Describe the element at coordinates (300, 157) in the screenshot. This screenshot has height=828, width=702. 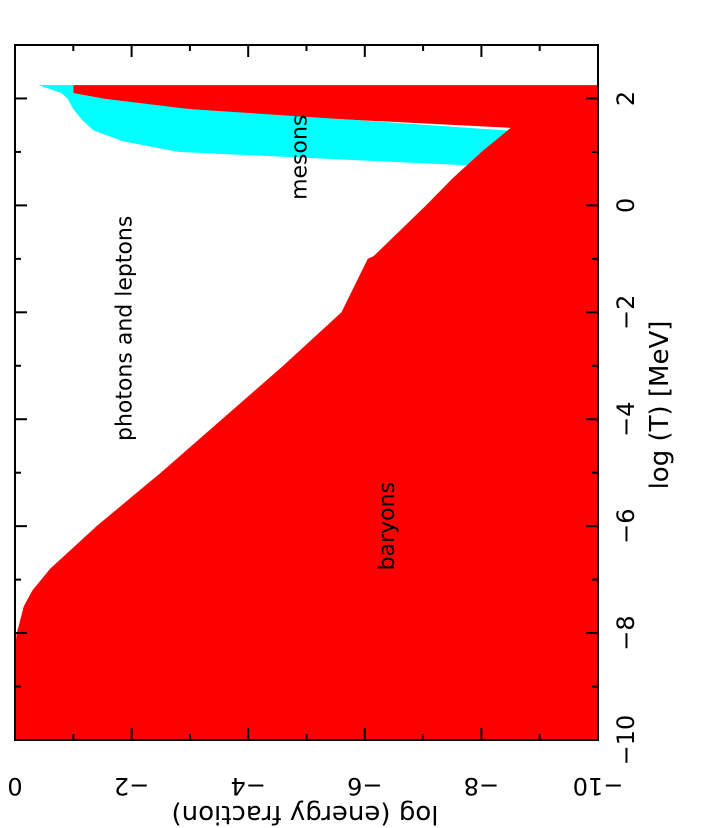
I see `region-label: mesons` at that location.